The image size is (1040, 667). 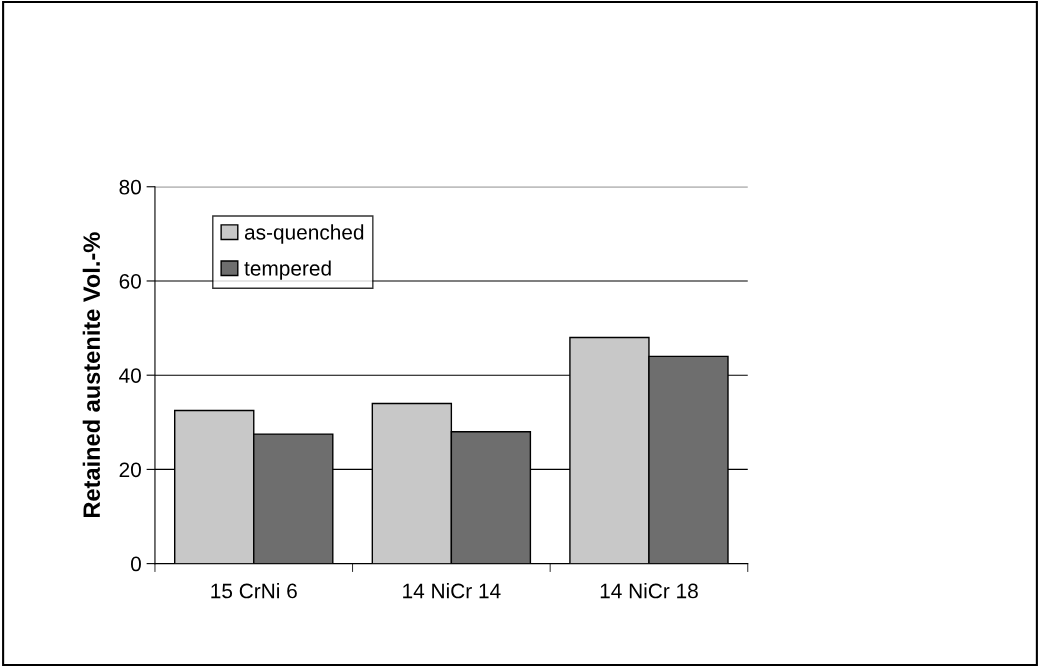 What do you see at coordinates (287, 270) in the screenshot?
I see `legend-label: tempered` at bounding box center [287, 270].